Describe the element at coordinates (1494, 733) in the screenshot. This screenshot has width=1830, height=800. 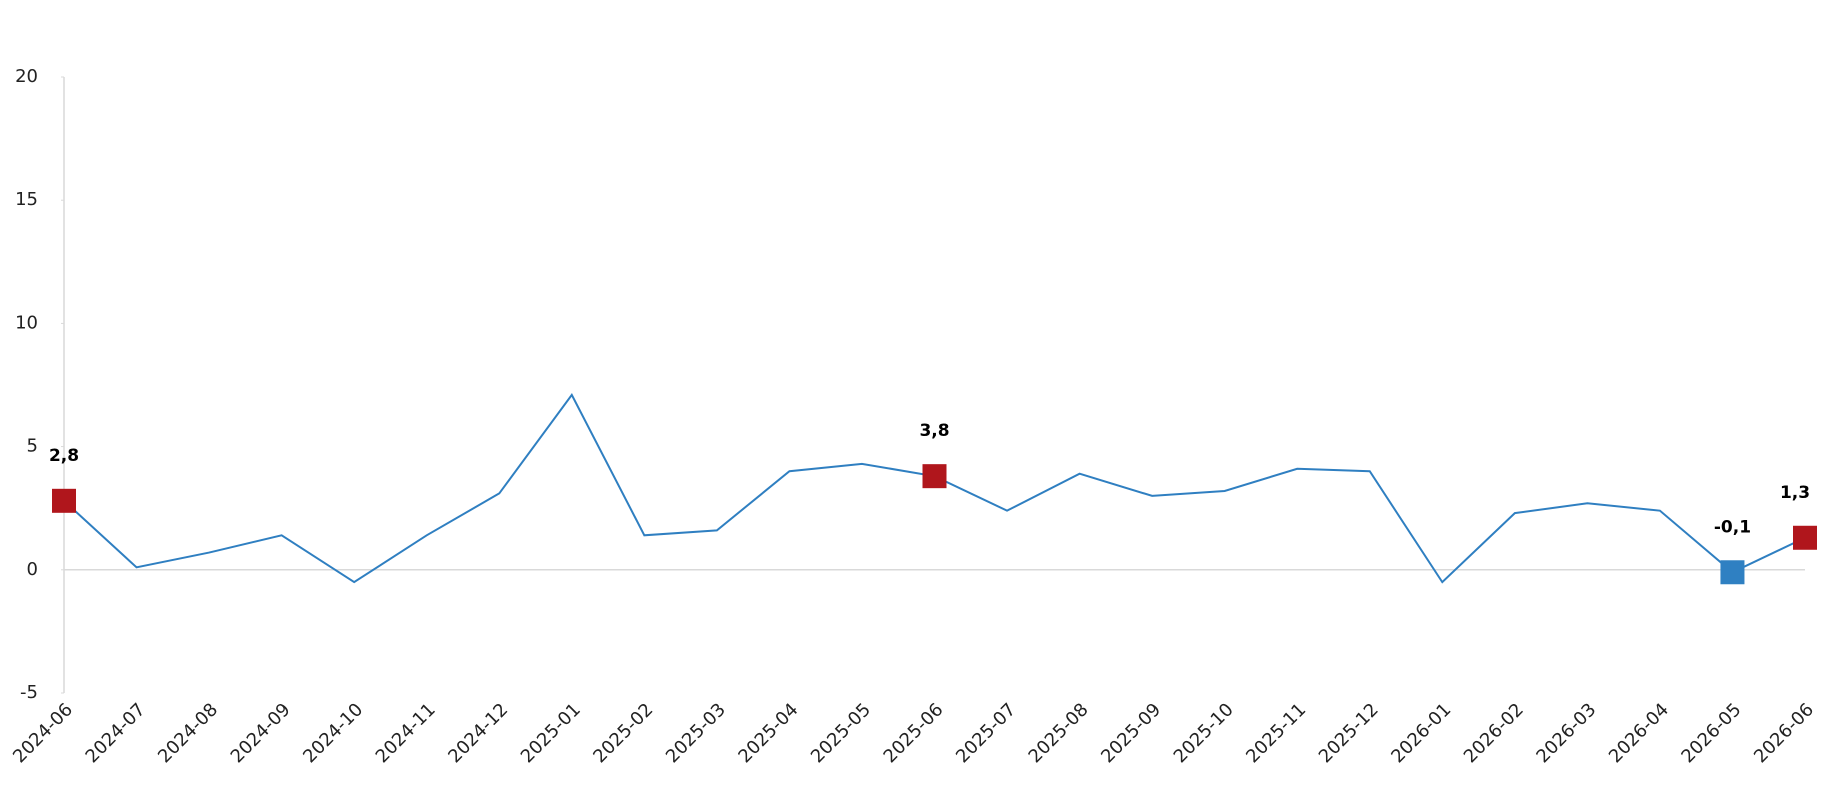
I see `x-tick-label: 2026-02` at that location.